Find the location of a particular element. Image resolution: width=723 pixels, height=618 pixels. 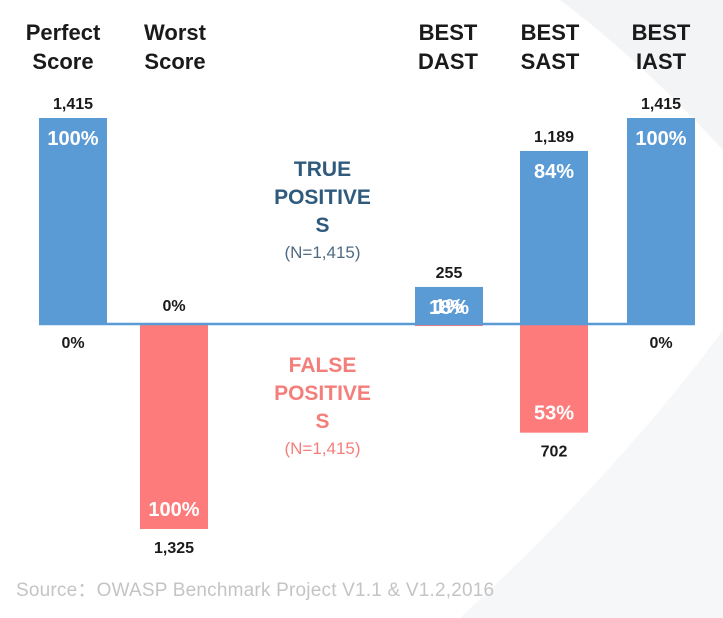

tp-percent-label-worst-score: 0% is located at coordinates (173, 306).